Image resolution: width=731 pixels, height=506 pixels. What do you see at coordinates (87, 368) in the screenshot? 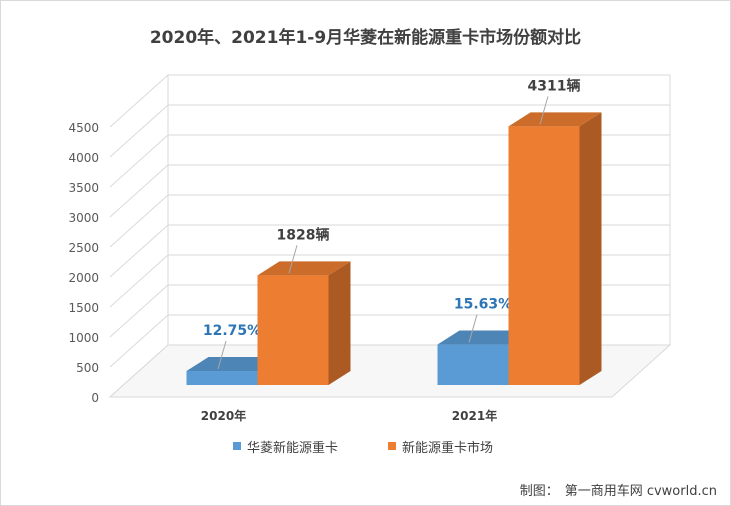
I see `ytick-label-1: 500` at bounding box center [87, 368].